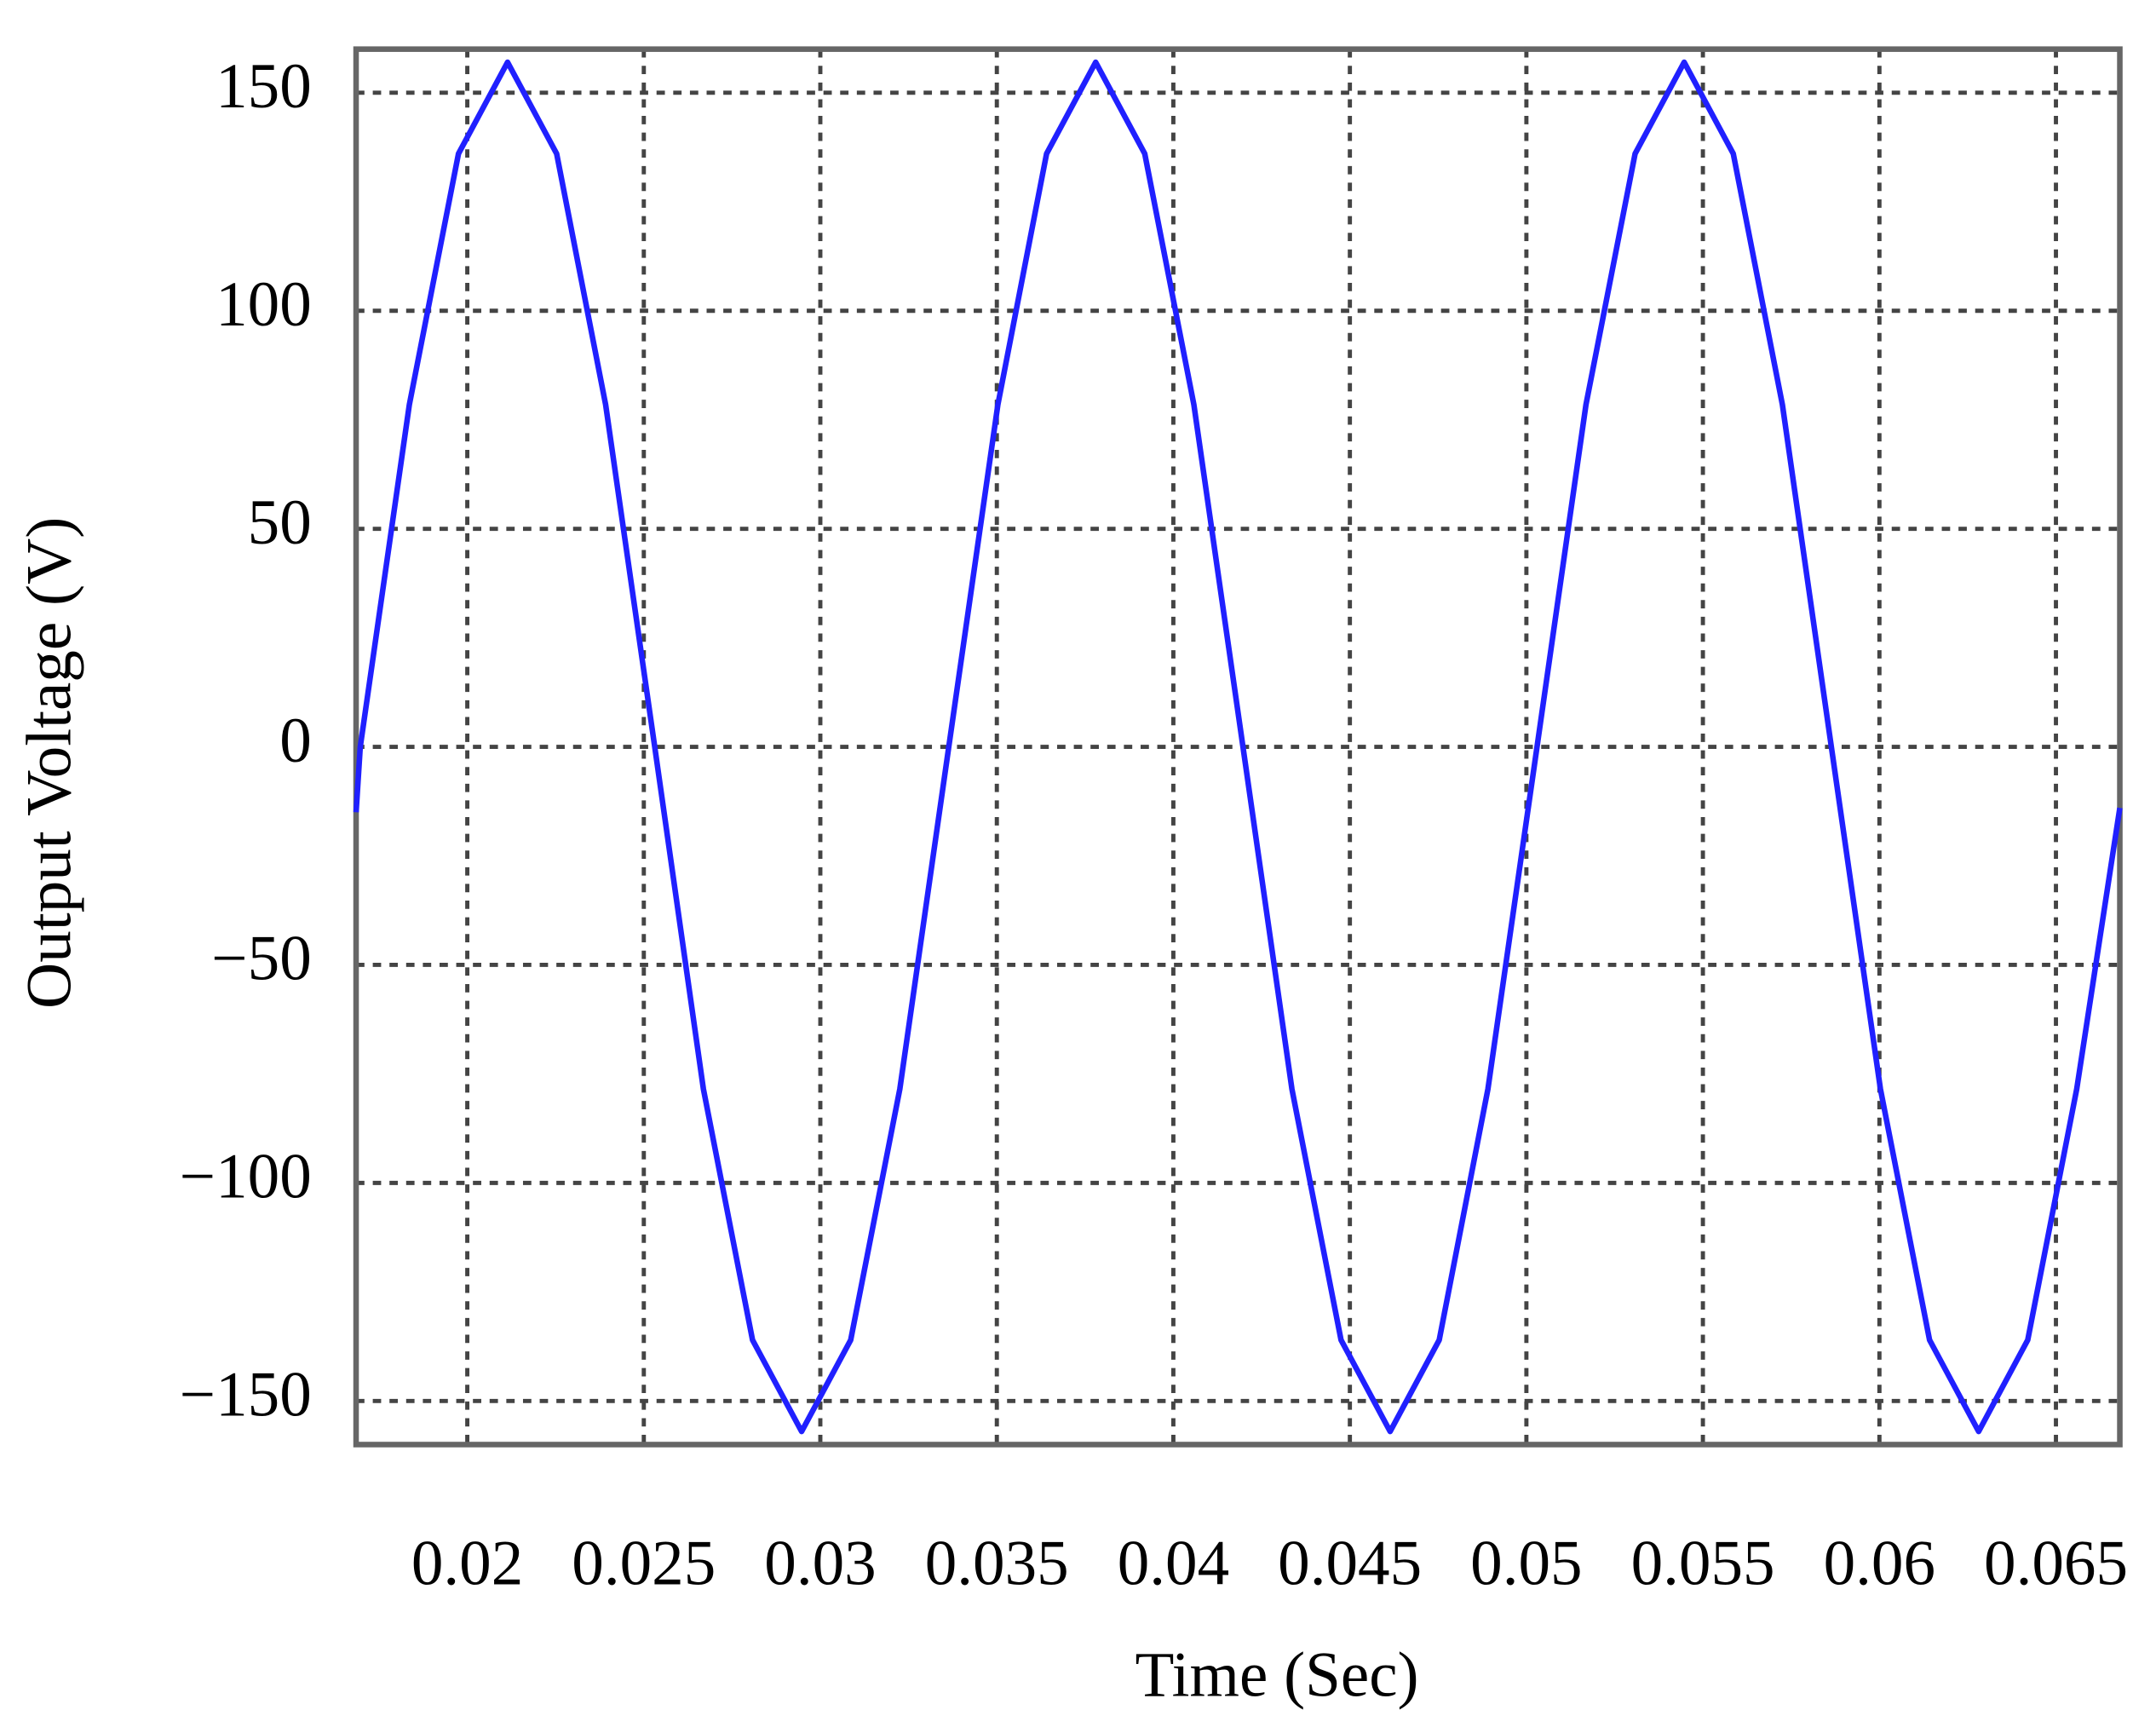 The image size is (2156, 1733). Describe the element at coordinates (2056, 1564) in the screenshot. I see `x-tick-label: 0.065` at that location.